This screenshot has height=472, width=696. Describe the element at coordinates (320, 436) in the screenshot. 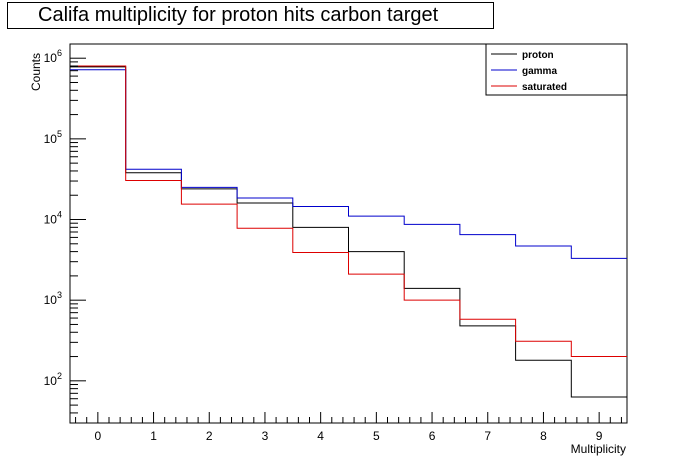

I see `x-tick-label: 4` at that location.